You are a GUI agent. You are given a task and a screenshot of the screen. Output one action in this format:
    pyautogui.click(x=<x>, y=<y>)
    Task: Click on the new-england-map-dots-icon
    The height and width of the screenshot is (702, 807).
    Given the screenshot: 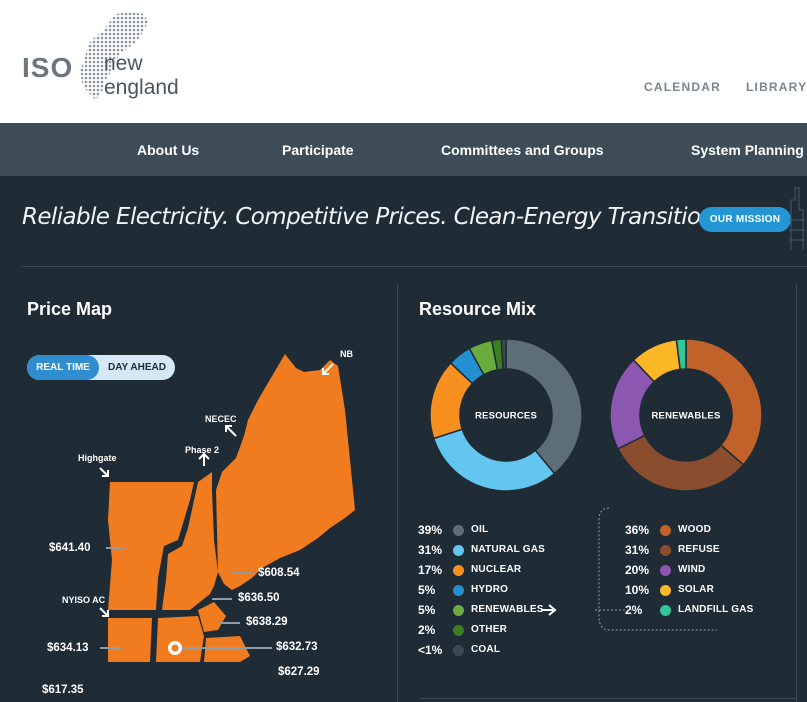 What is the action you would take?
    pyautogui.click(x=114, y=56)
    